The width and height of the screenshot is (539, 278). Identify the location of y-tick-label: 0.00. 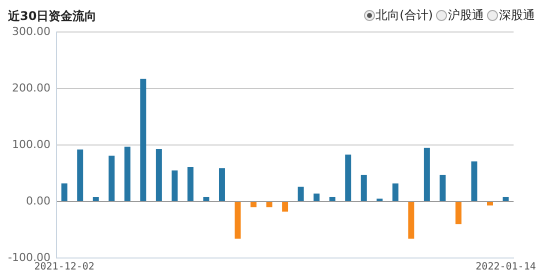
(38, 201).